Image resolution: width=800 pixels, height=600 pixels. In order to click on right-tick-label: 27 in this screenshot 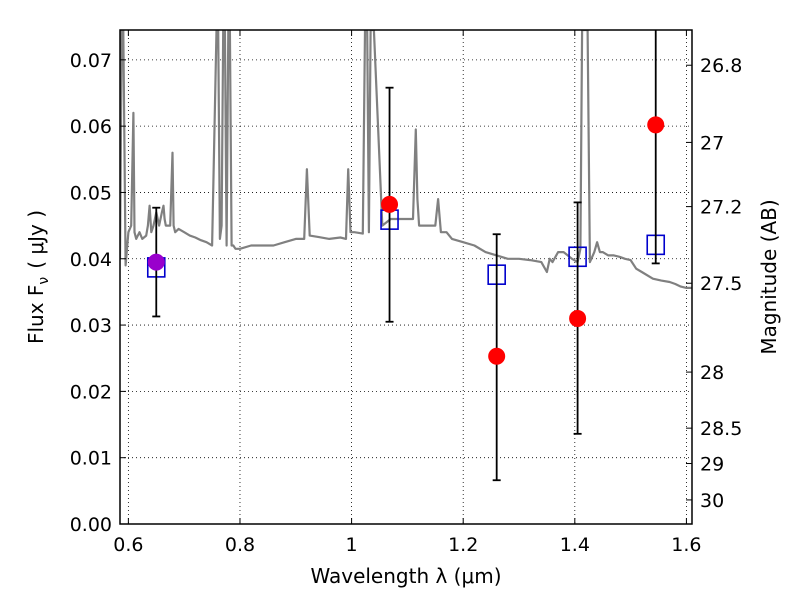, I will do `click(712, 143)`.